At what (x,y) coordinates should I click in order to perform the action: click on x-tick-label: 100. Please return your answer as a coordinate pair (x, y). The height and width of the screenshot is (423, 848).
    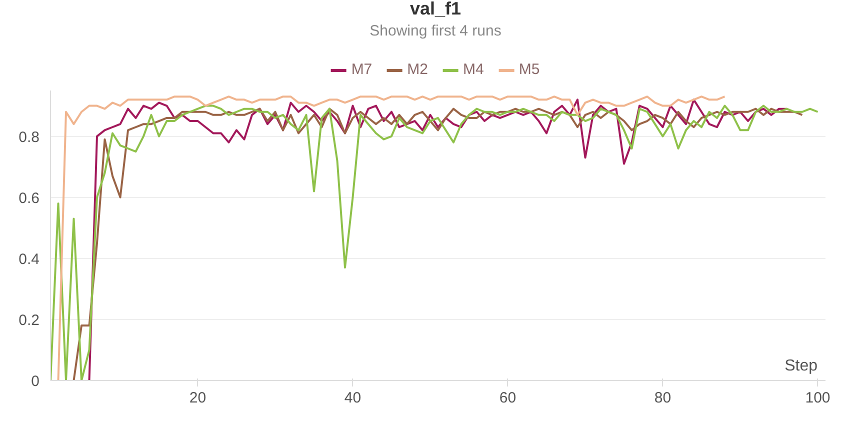
    Looking at the image, I should click on (817, 398).